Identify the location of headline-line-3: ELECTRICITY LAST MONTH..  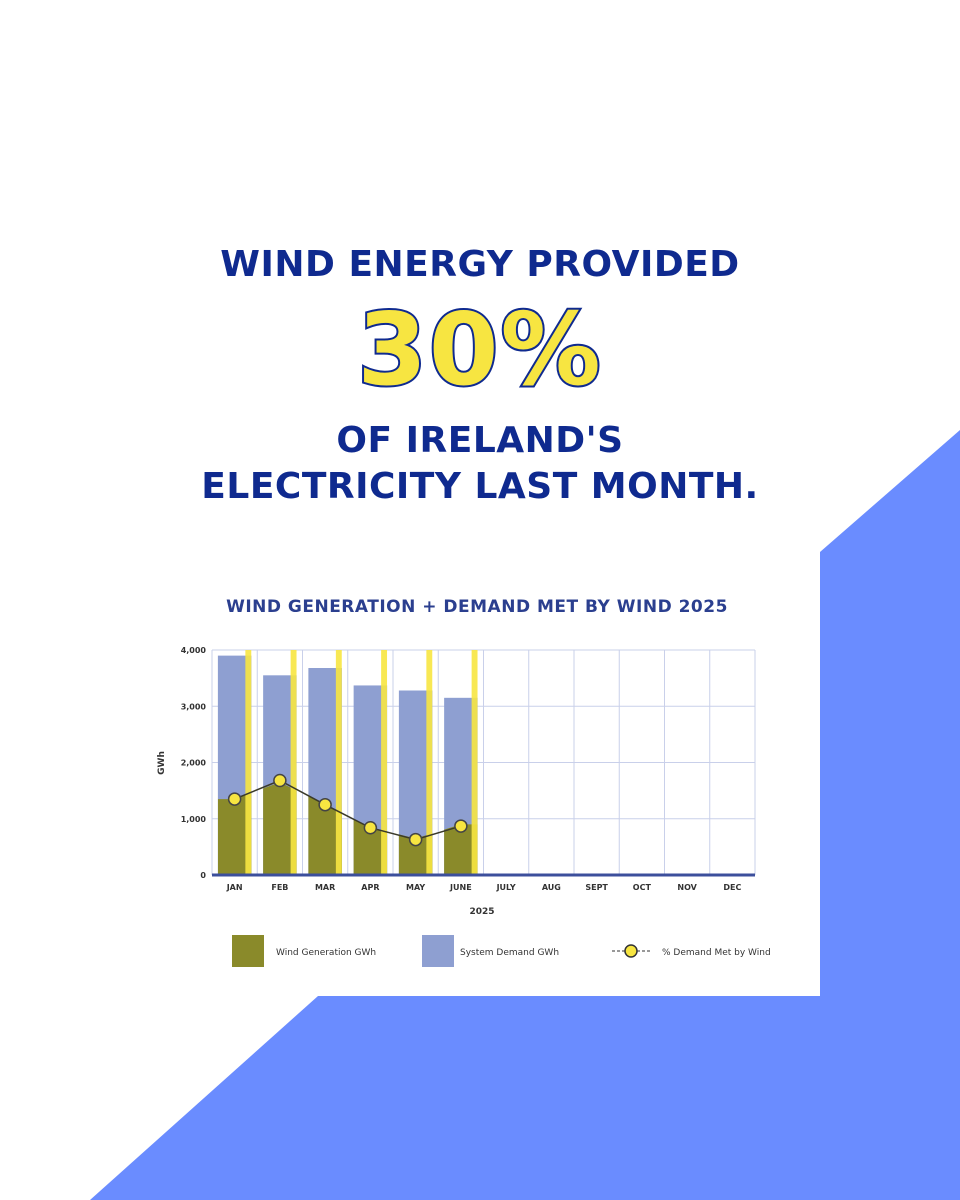
(480, 486).